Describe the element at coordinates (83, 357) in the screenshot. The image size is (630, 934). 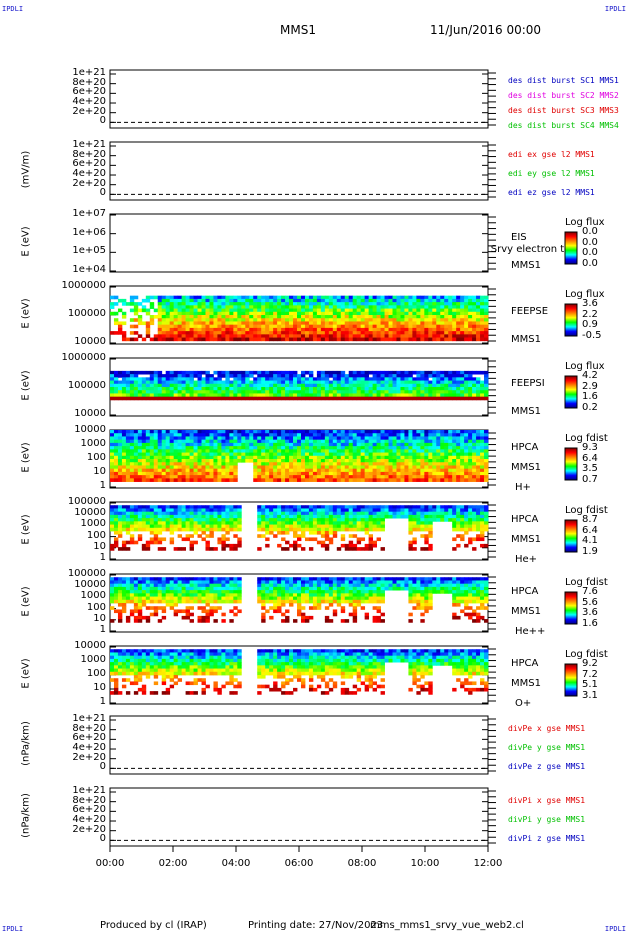
I see `y-tick-label: 1000000` at that location.